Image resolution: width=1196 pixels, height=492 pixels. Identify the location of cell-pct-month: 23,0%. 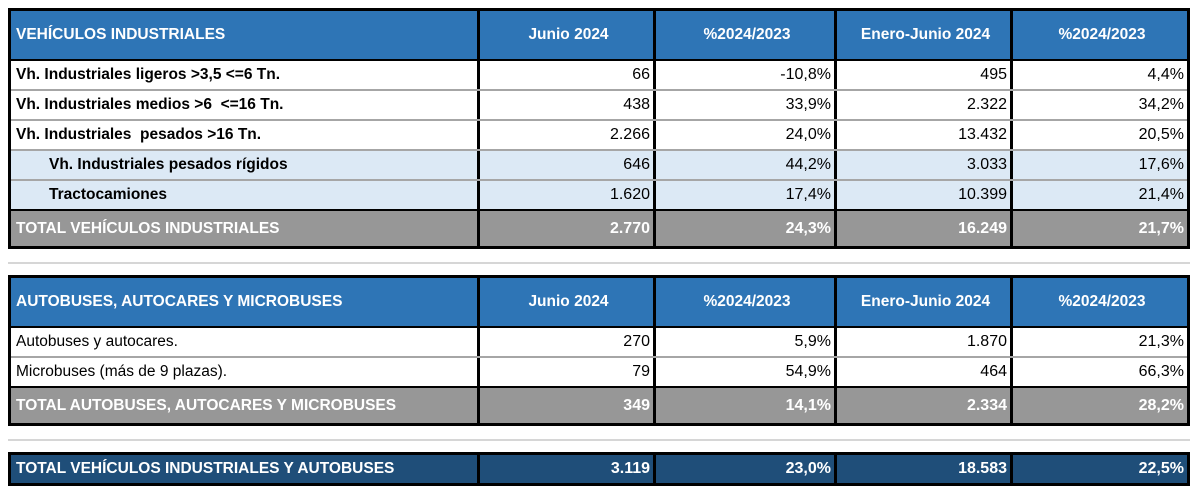
(743, 469).